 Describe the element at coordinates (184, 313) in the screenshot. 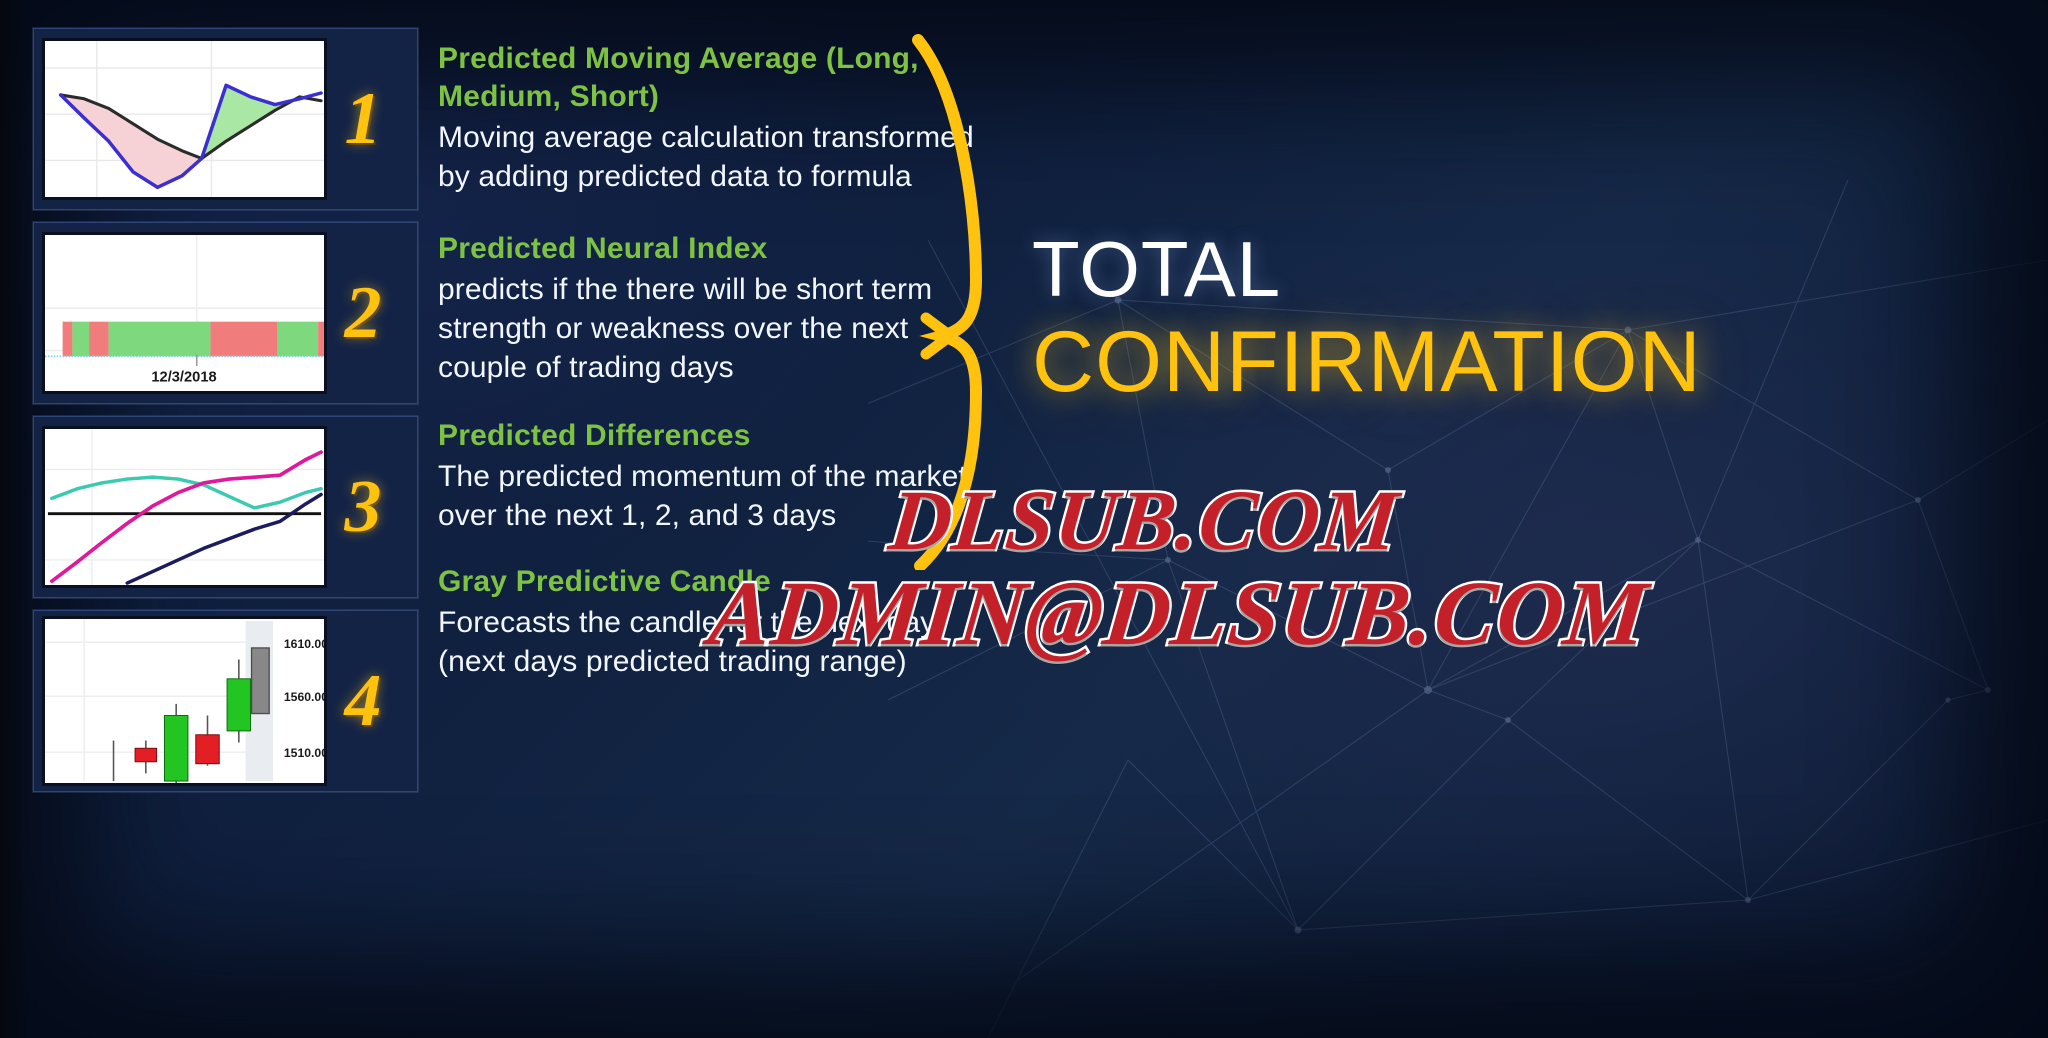

I see `chart-predicted-neural-index: 12/3/2018` at that location.